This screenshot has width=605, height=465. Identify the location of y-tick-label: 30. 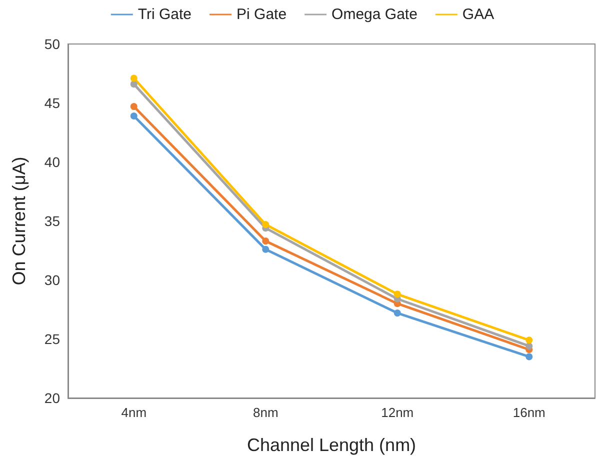
(52, 280).